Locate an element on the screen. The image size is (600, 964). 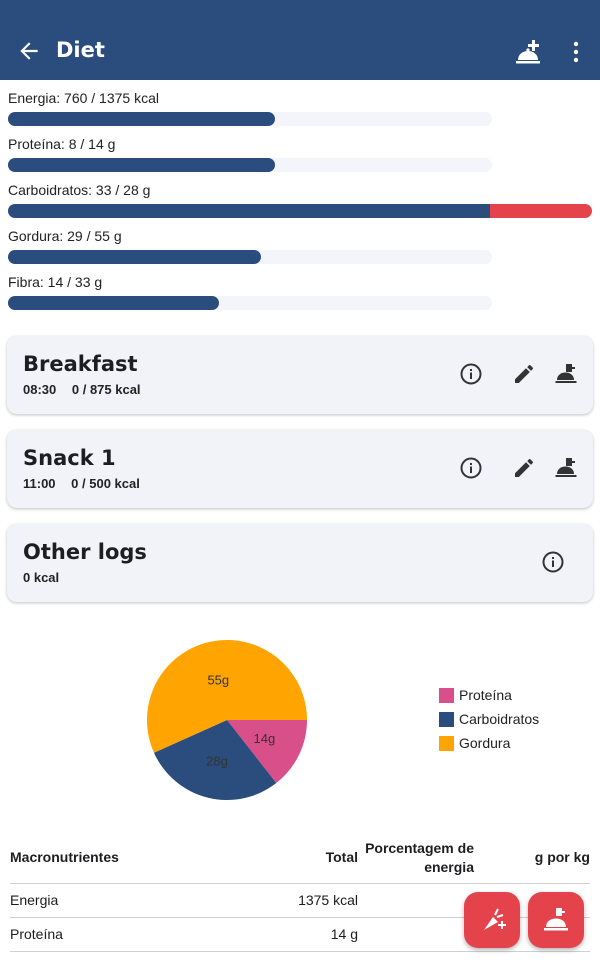
meal-summary: 08:30 0 / 875 kcal is located at coordinates (88, 389).